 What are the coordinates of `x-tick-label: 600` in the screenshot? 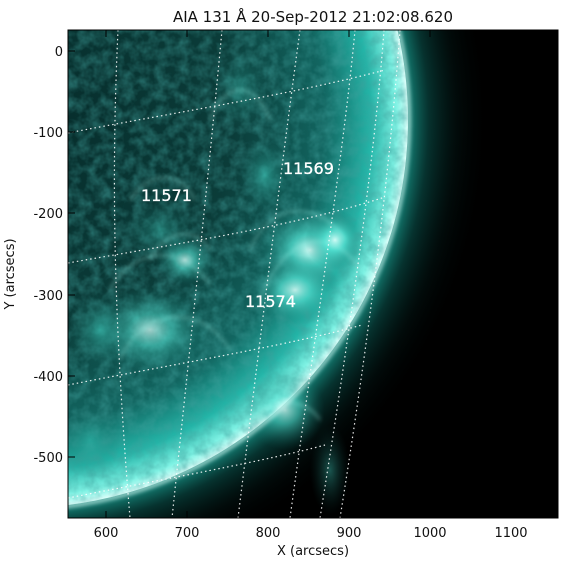 It's located at (106, 533).